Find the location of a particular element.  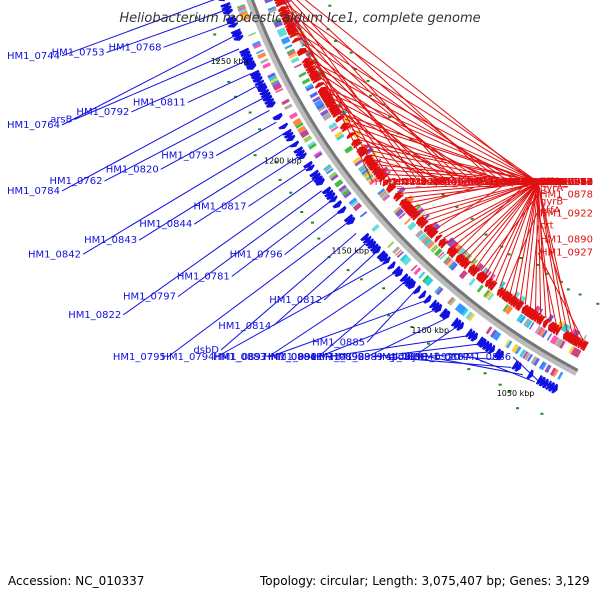

gene-label-minus: dnaN is located at coordinates (553, 182).